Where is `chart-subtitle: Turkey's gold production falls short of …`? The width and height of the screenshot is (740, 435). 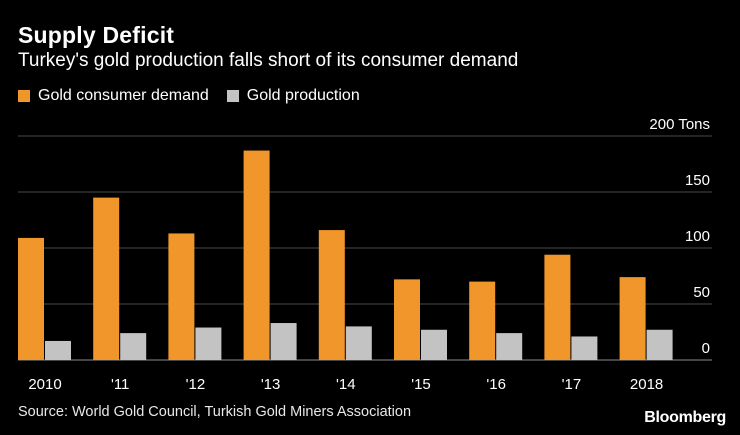 chart-subtitle: Turkey's gold production falls short of … is located at coordinates (268, 60).